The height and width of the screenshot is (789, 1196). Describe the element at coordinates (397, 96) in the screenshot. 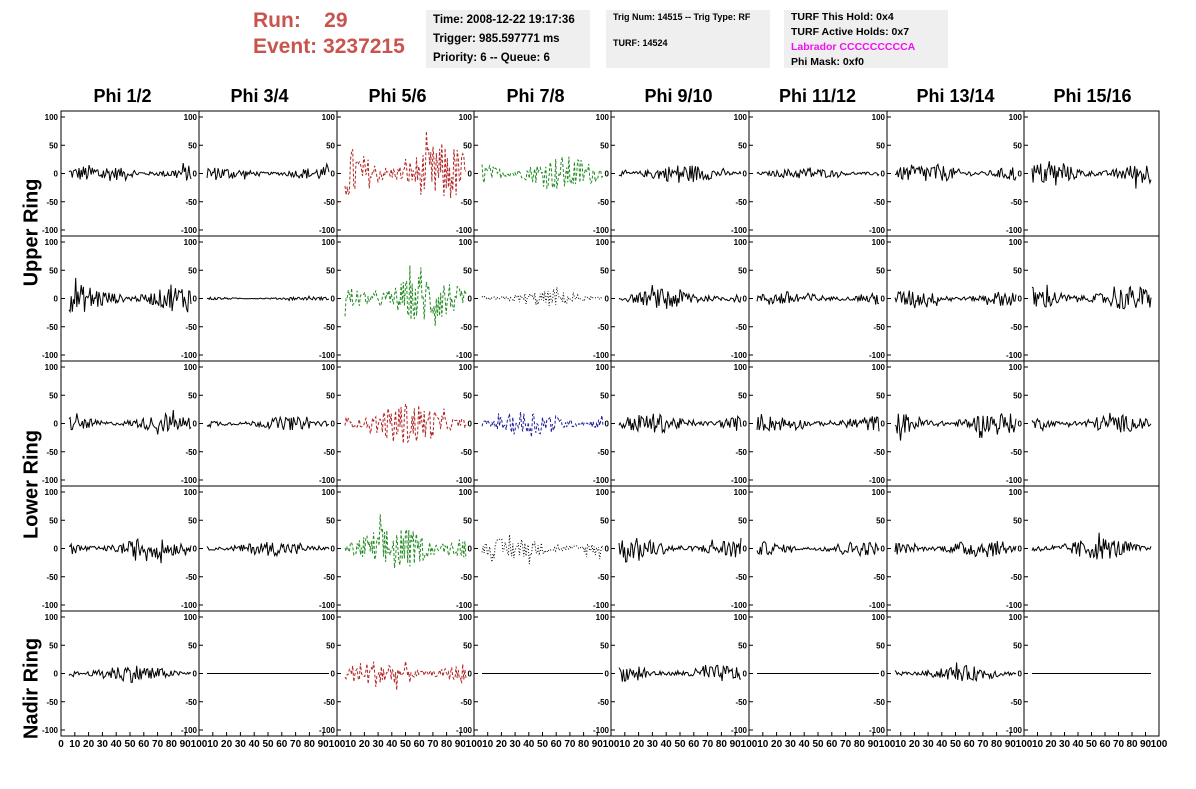

I see `column-header-phi-5-6: Phi 5/6` at that location.